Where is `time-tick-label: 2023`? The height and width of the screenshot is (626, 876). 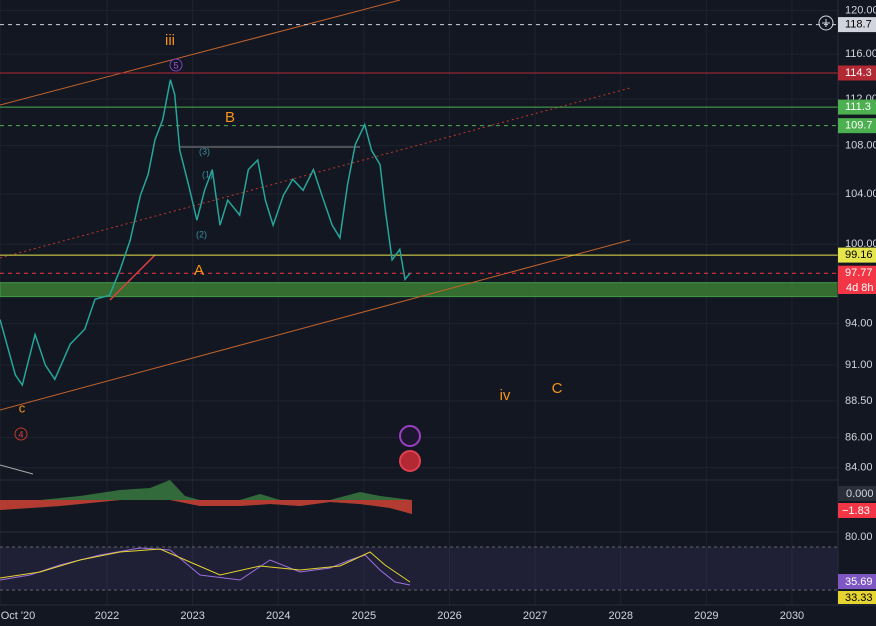 time-tick-label: 2023 is located at coordinates (192, 616).